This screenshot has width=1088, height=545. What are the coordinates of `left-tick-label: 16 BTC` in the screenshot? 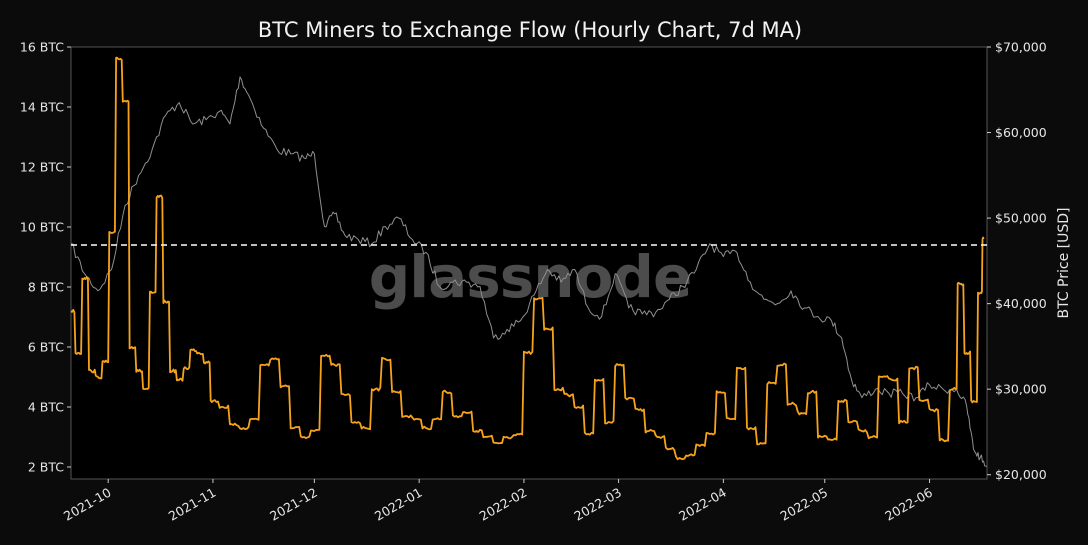 It's located at (42, 47).